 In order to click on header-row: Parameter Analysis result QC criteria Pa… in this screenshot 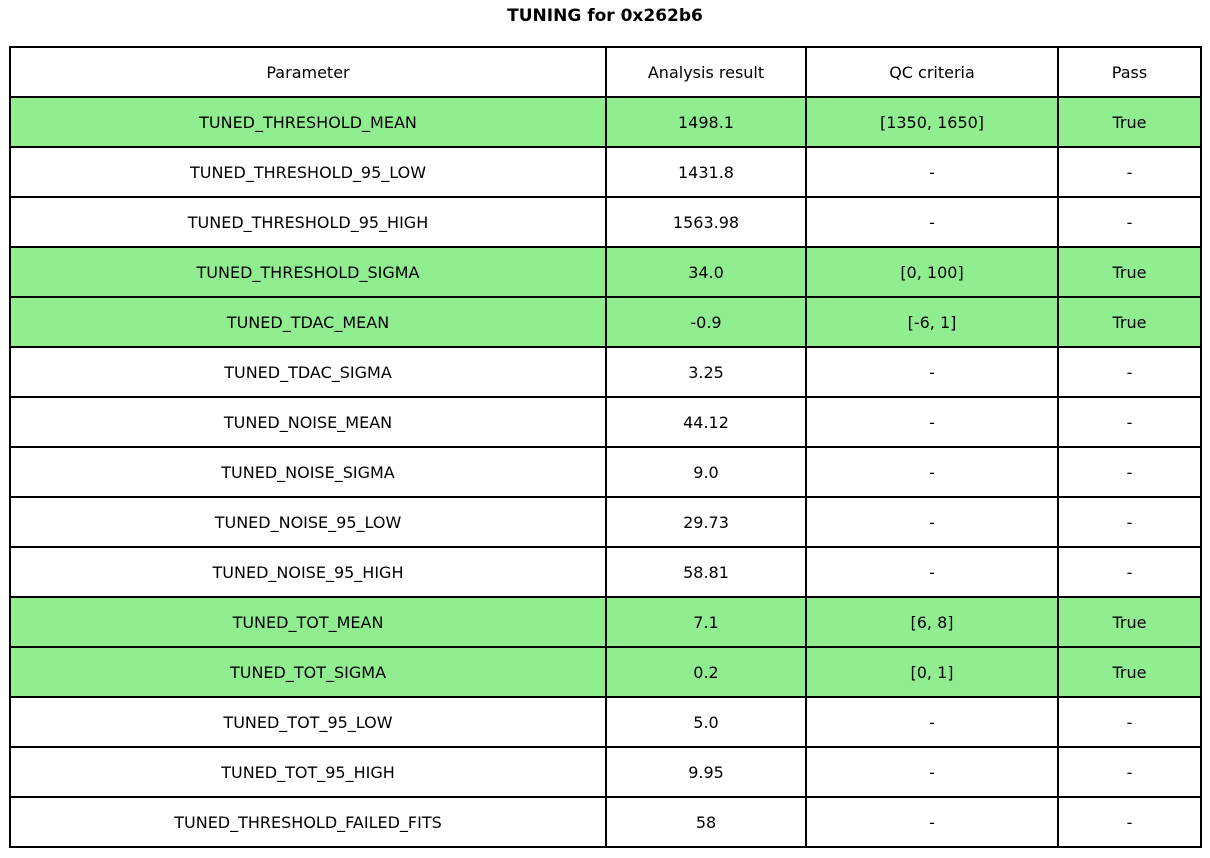, I will do `click(605, 72)`.